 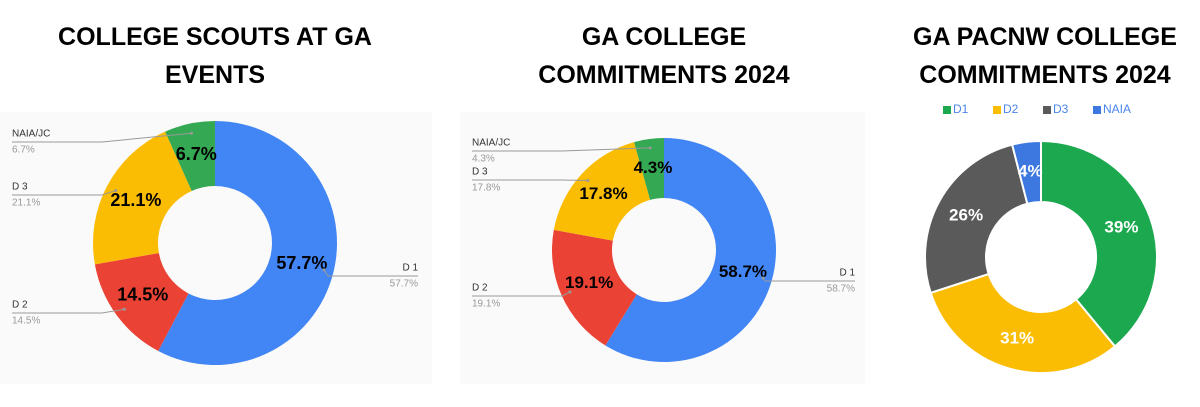 I want to click on slice-label: 6.7%, so click(x=196, y=154).